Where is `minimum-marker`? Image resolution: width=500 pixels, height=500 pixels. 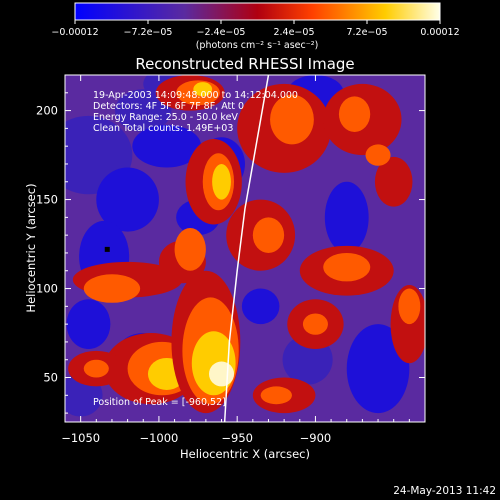
minimum-marker is located at coordinates (107, 249).